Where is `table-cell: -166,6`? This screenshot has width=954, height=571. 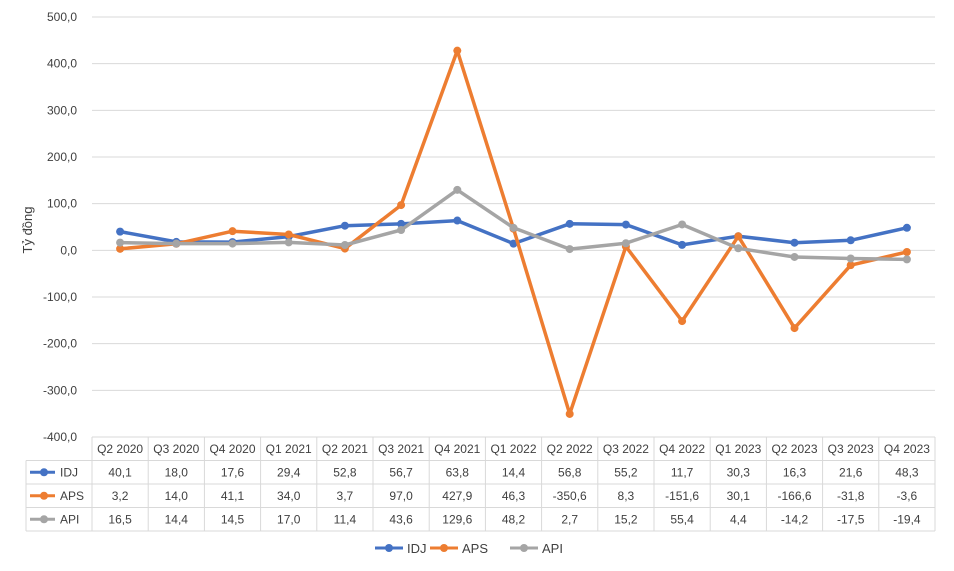
table-cell: -166,6 is located at coordinates (794, 496).